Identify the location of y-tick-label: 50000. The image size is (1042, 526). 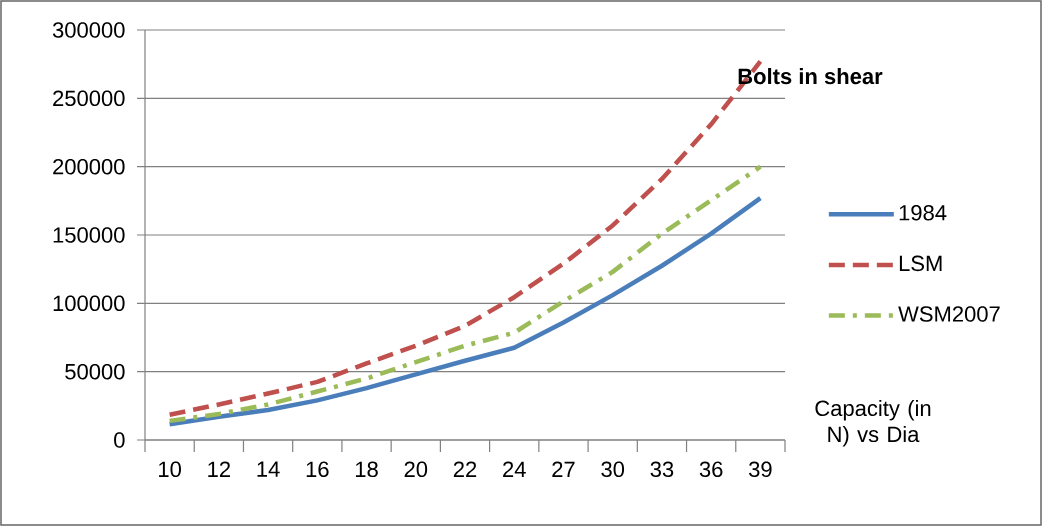
(95, 371).